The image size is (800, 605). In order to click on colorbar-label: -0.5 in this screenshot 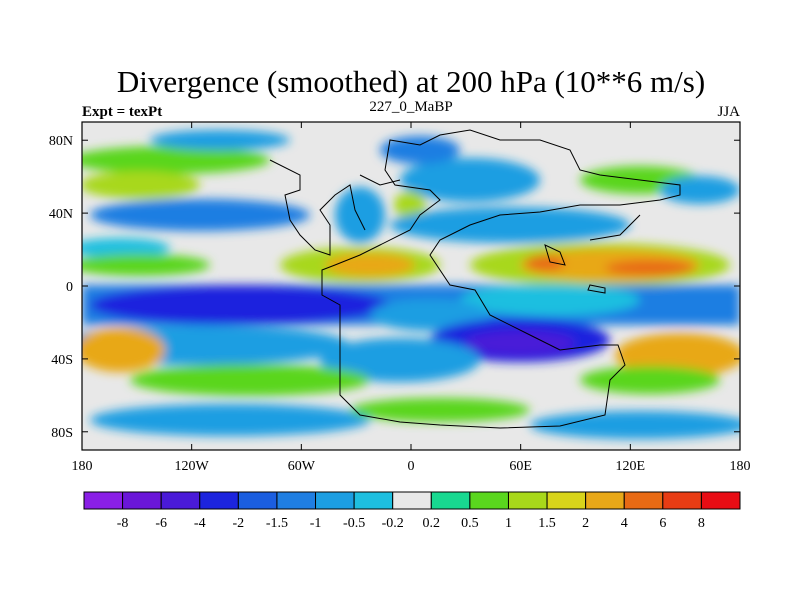, I will do `click(354, 523)`.